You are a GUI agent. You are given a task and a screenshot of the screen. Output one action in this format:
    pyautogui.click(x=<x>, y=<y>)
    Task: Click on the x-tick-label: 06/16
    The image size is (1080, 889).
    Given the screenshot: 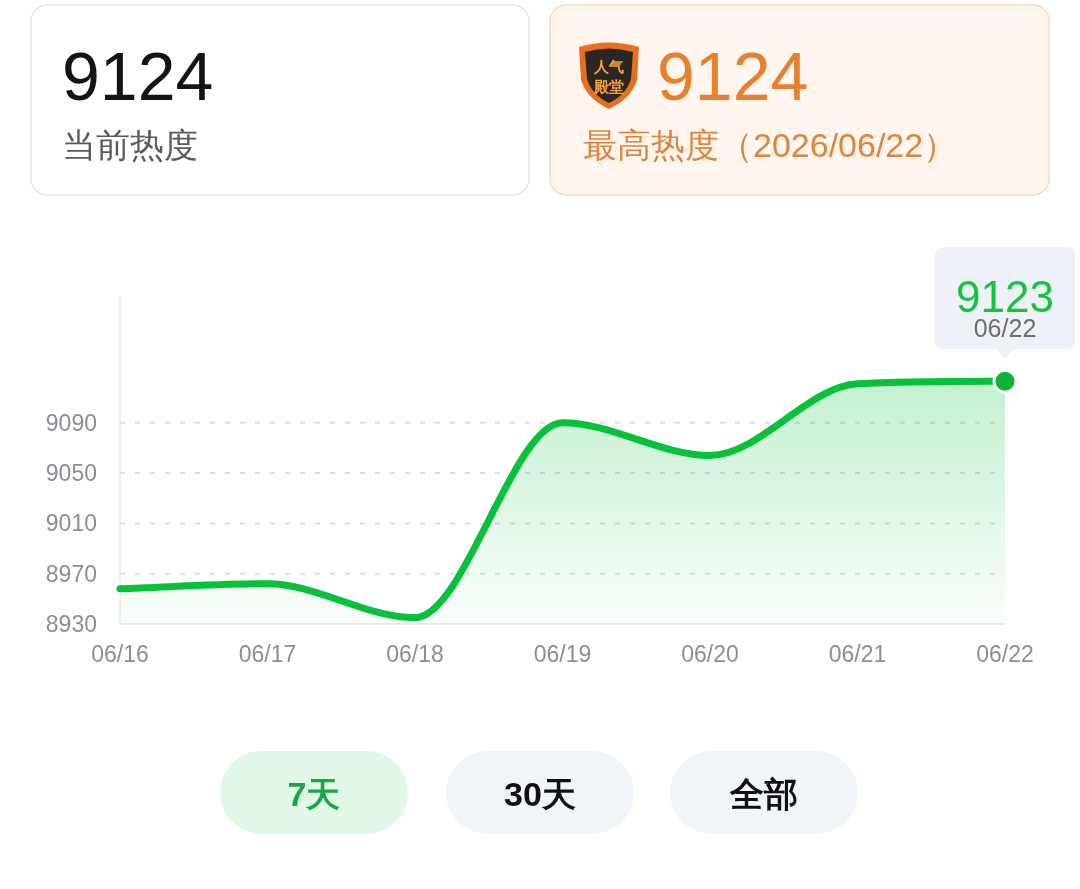 What is the action you would take?
    pyautogui.click(x=120, y=654)
    